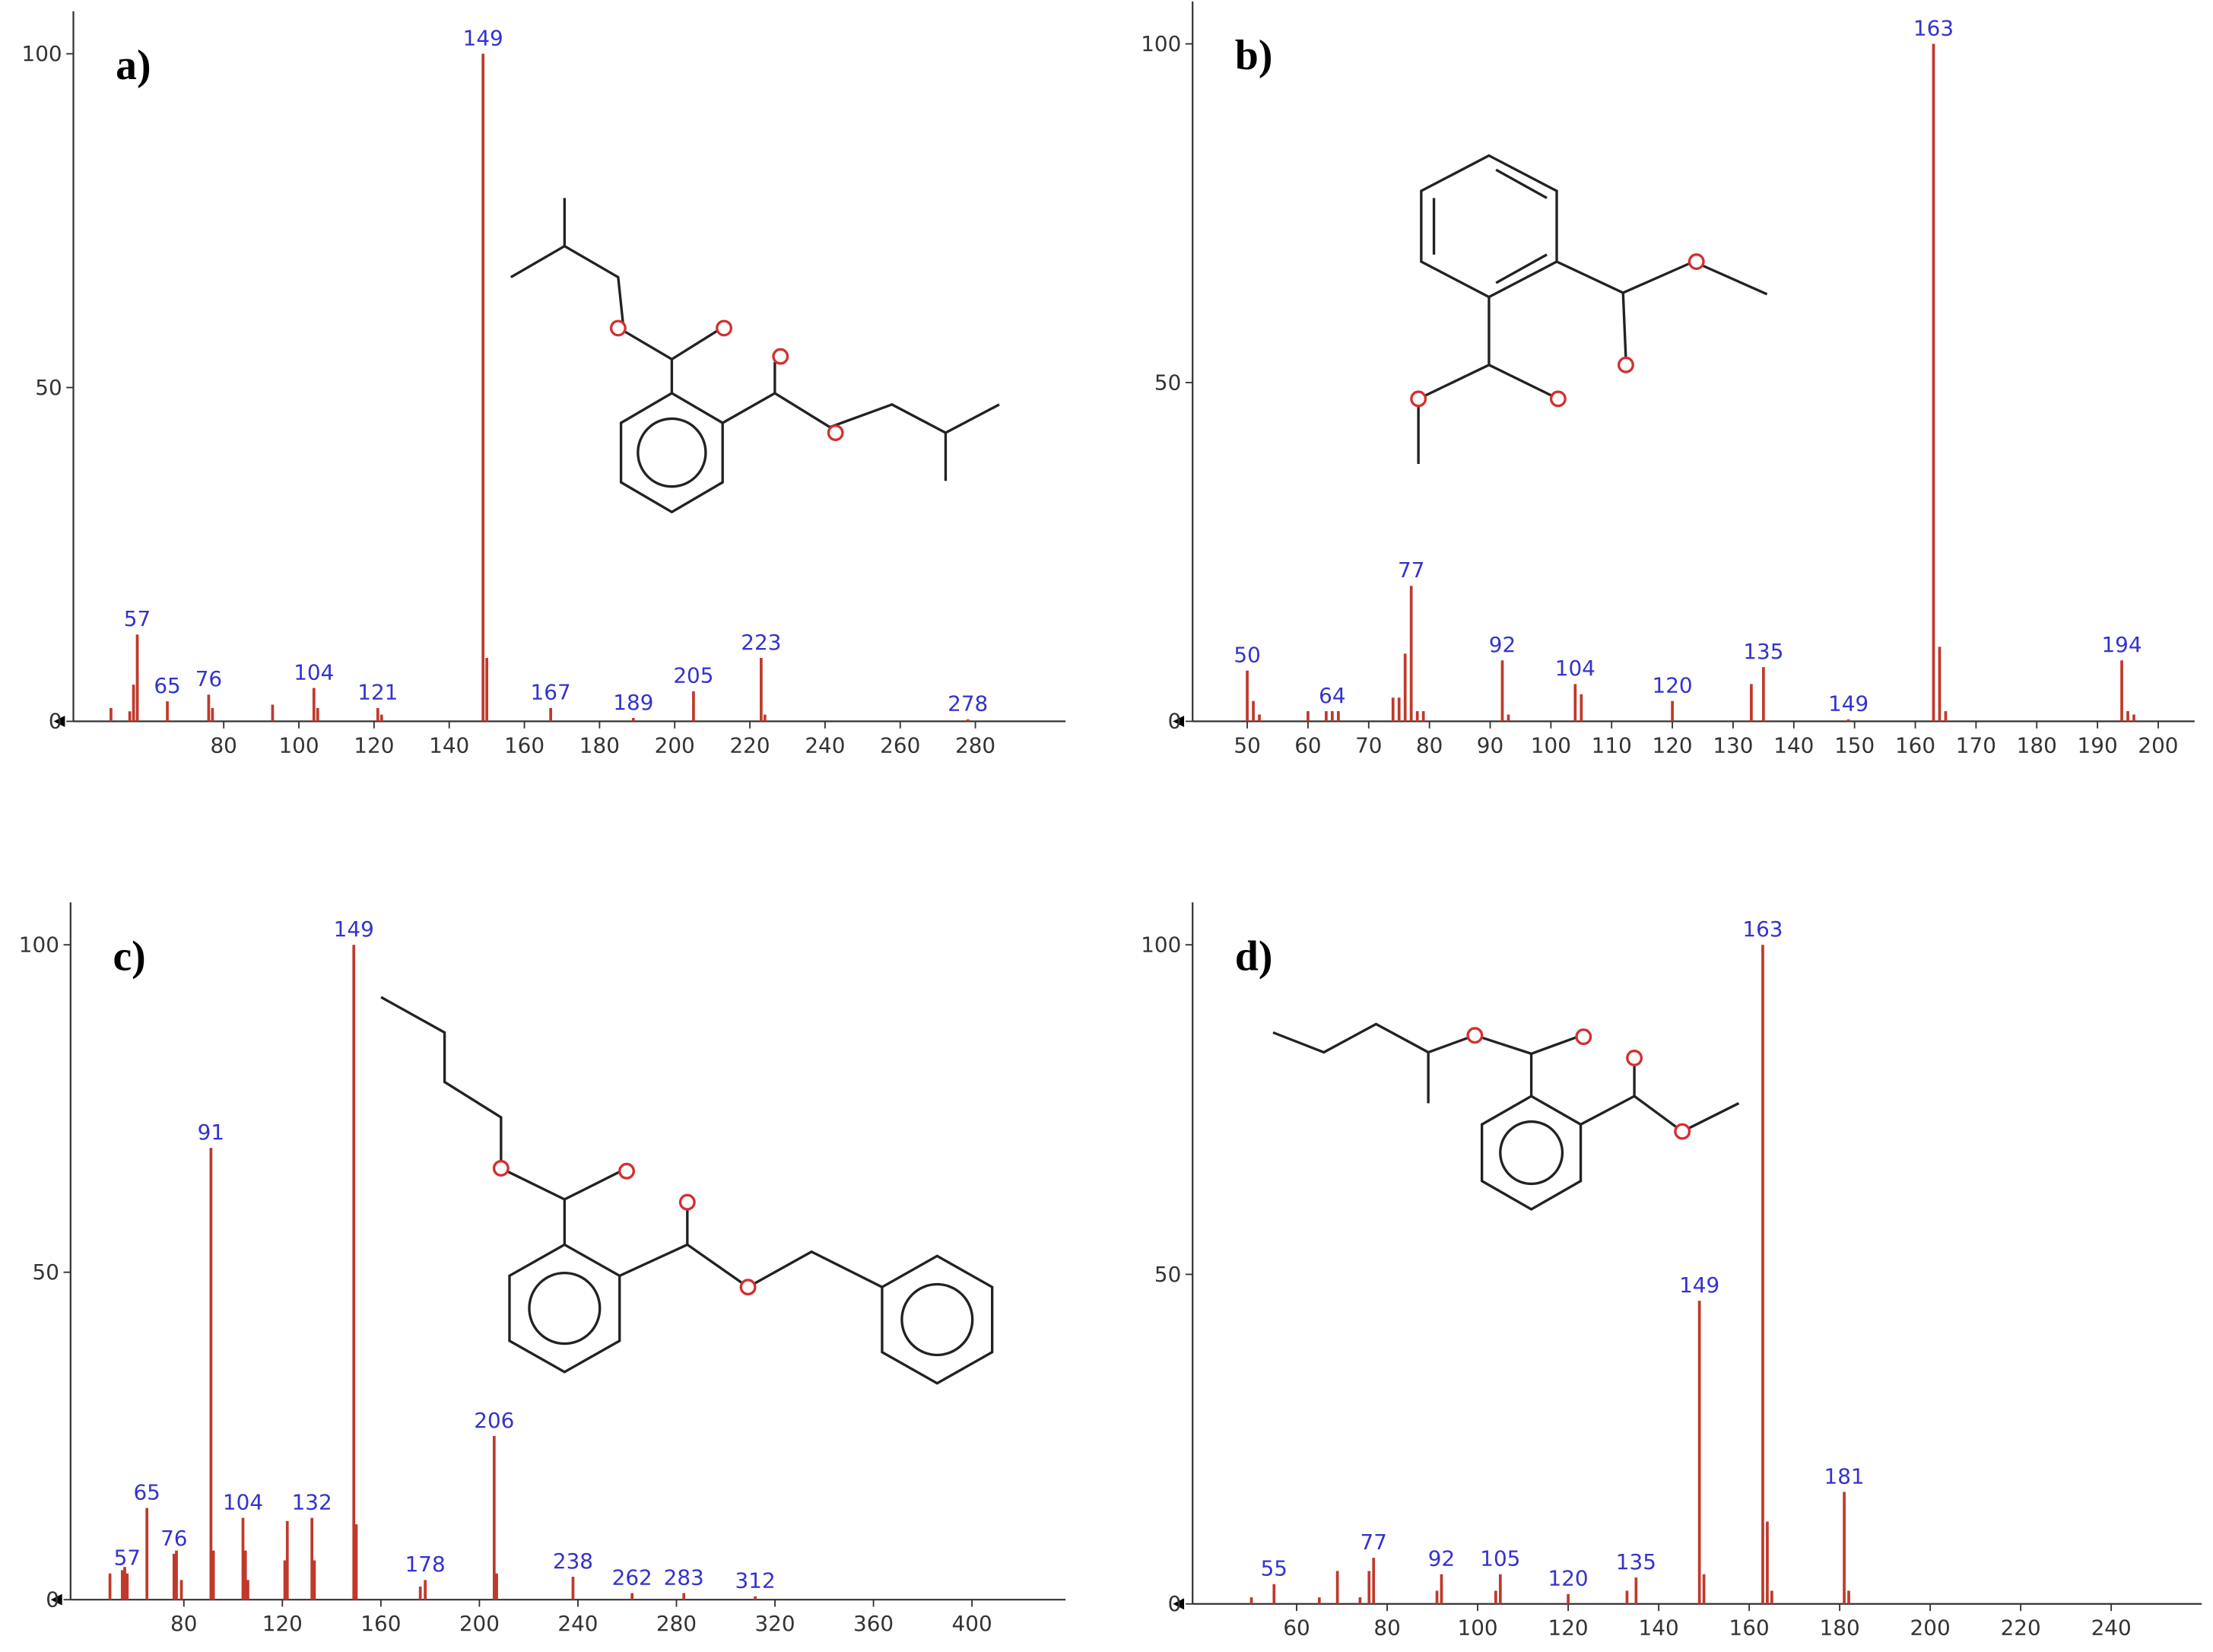  I want to click on panel-title: a), so click(133, 65).